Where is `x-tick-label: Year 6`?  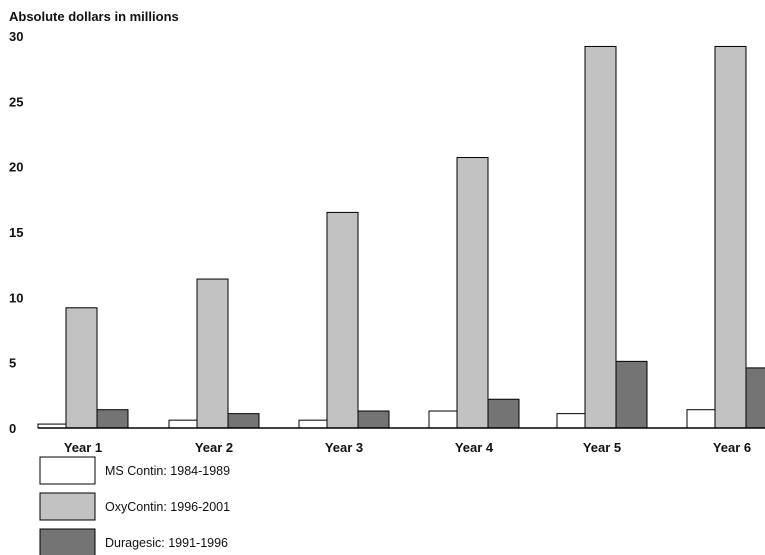
x-tick-label: Year 6 is located at coordinates (732, 447).